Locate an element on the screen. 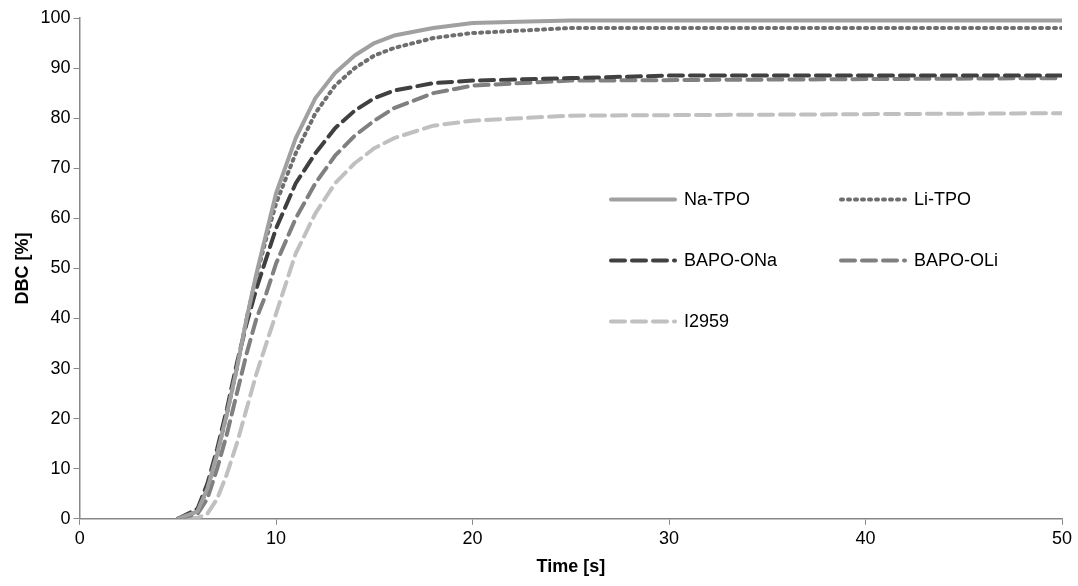 The height and width of the screenshot is (586, 1078). y-axis-title: DBC [%] is located at coordinates (21, 268).